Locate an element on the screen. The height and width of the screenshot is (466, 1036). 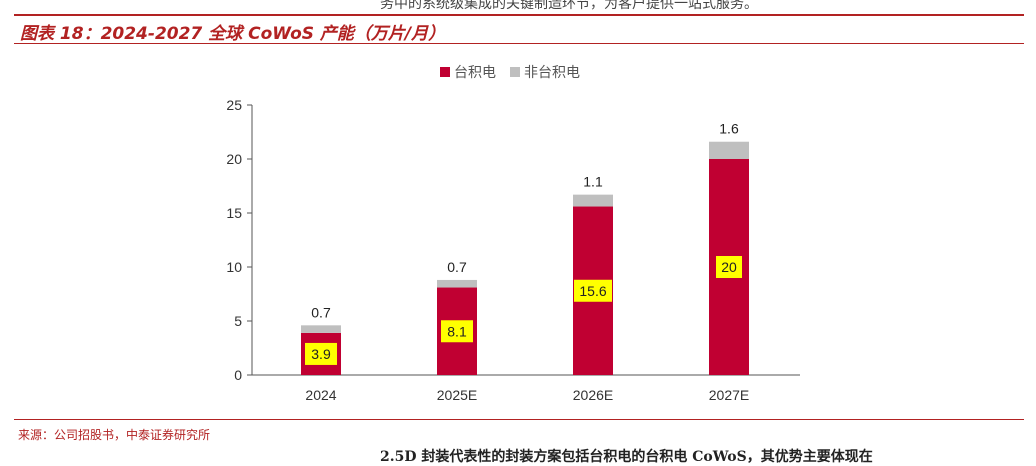
cut-off-top-text: 务中的系统级集成的关键制造环节，为客户提供一站式服务。 is located at coordinates (569, 6).